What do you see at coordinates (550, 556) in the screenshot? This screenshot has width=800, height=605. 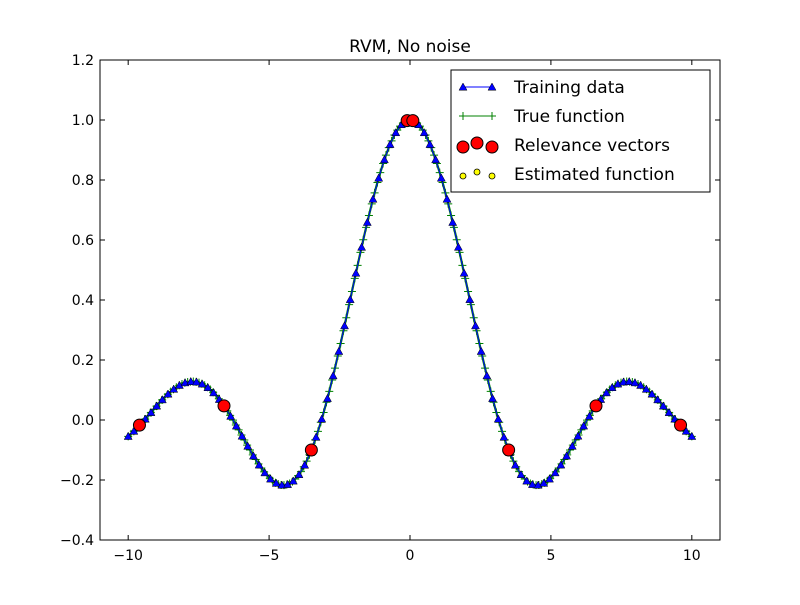 I see `x-tick-label: 5` at bounding box center [550, 556].